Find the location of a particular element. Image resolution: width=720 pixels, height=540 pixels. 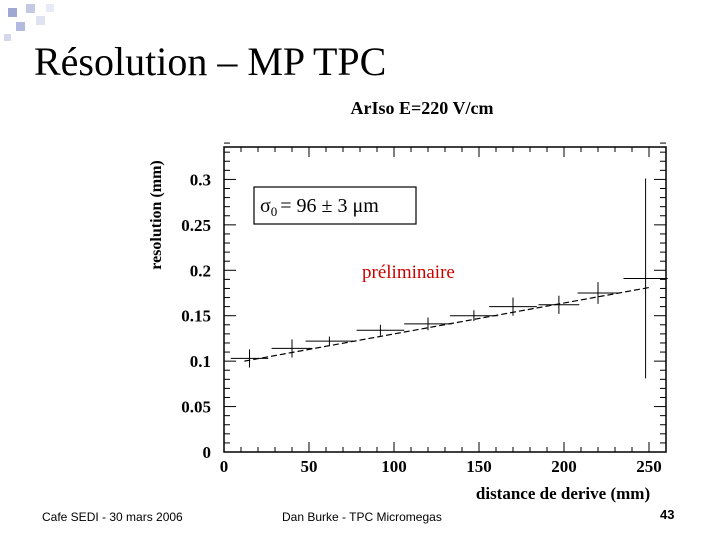

x-tick-label: 250 is located at coordinates (649, 466).